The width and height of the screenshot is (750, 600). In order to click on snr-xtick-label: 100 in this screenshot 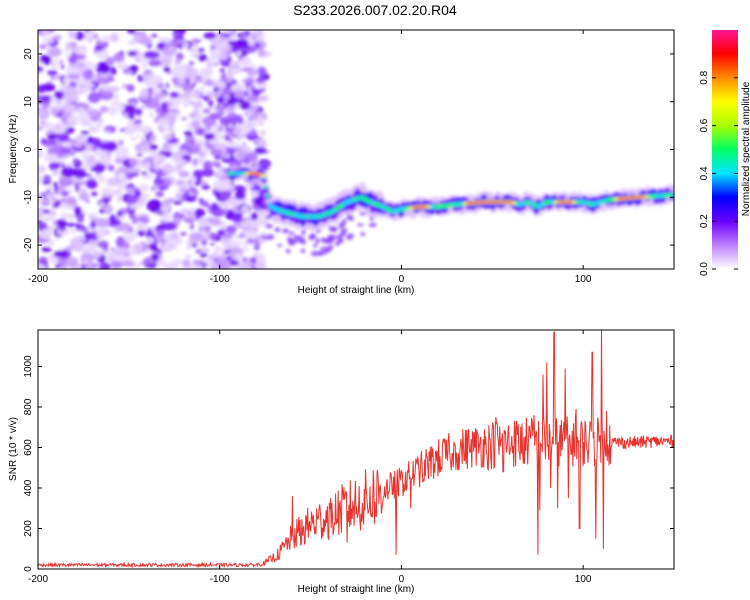, I will do `click(583, 579)`.